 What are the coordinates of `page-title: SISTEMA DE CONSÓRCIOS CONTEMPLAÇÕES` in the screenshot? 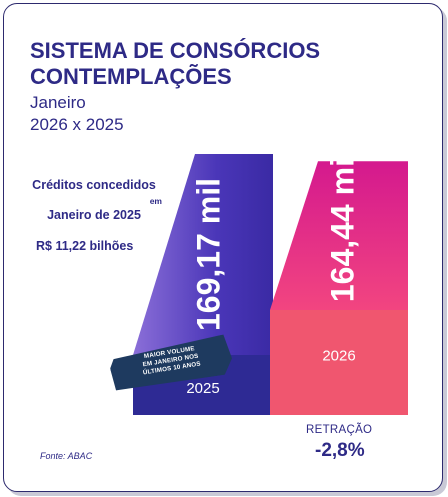 It's located at (200, 64).